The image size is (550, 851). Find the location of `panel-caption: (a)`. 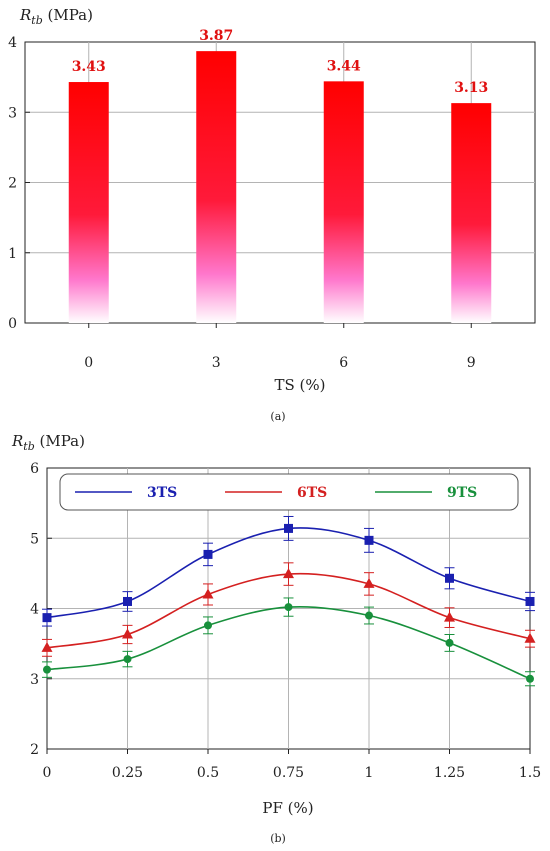

panel-caption: (a) is located at coordinates (277, 416).